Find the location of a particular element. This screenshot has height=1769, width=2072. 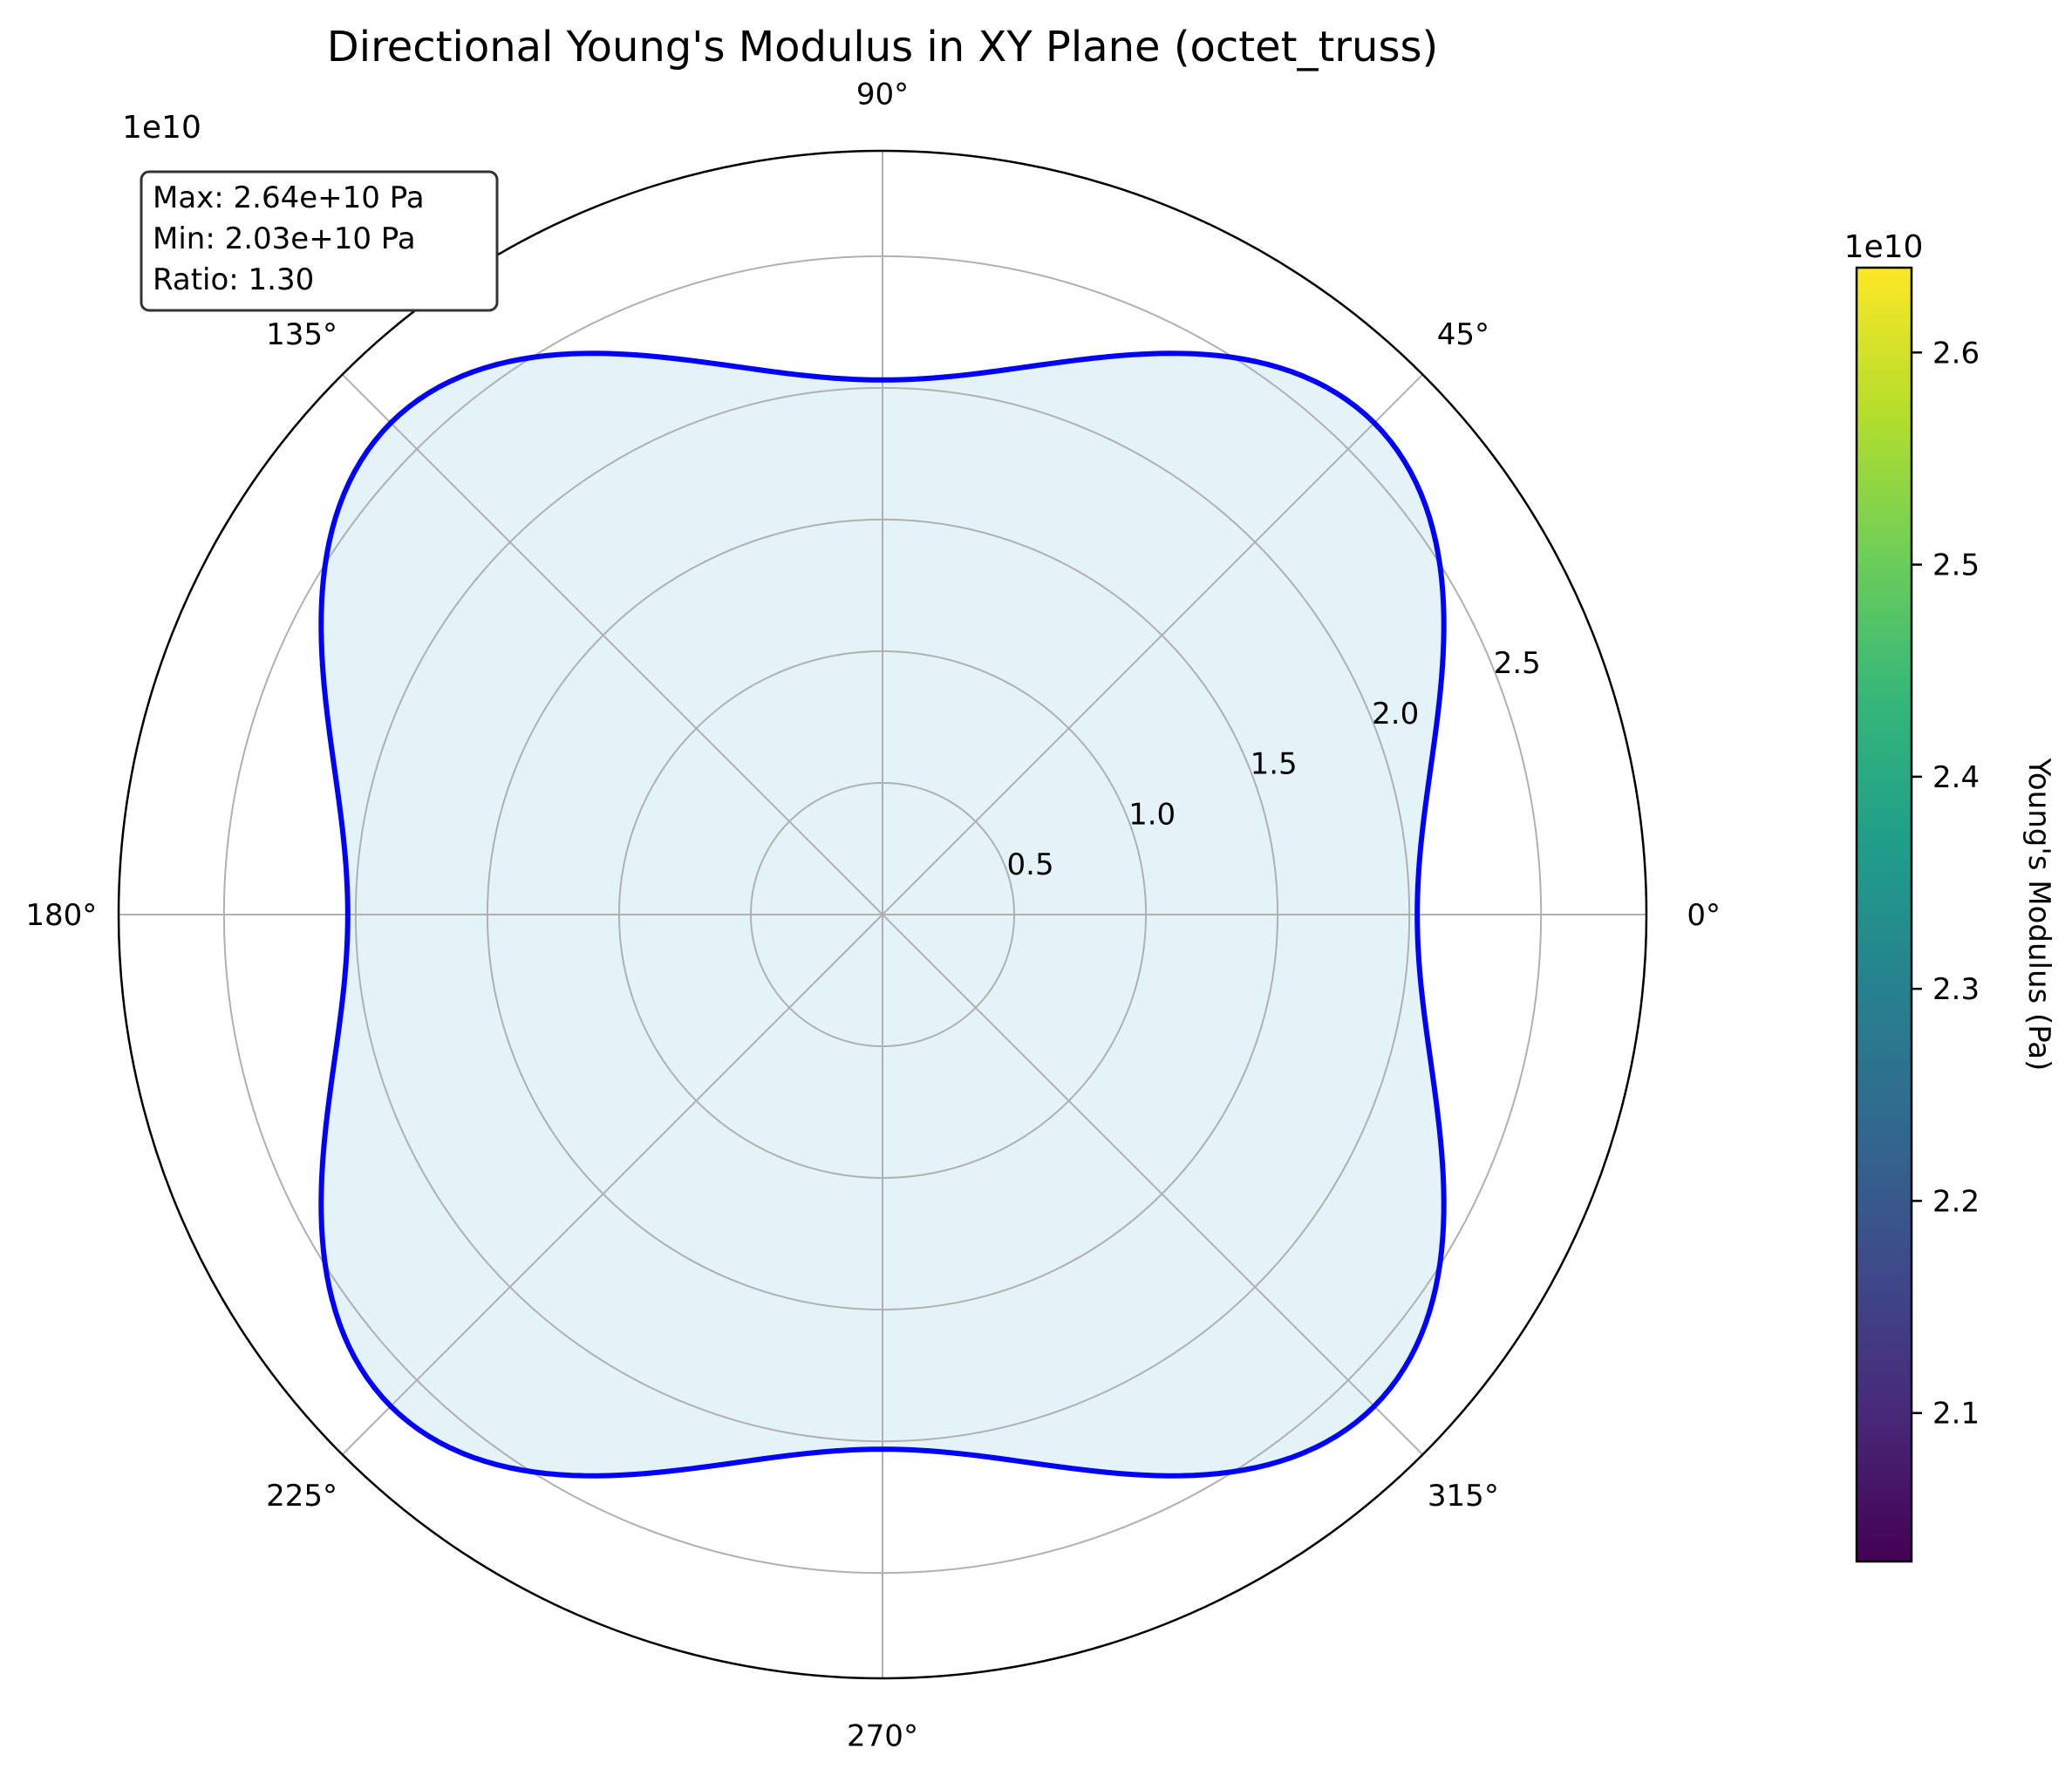

radial-tick-label-1: 1.0 is located at coordinates (1152, 815).